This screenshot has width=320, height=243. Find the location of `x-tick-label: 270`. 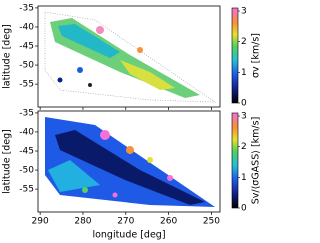

x-tick-label: 270 is located at coordinates (125, 222).